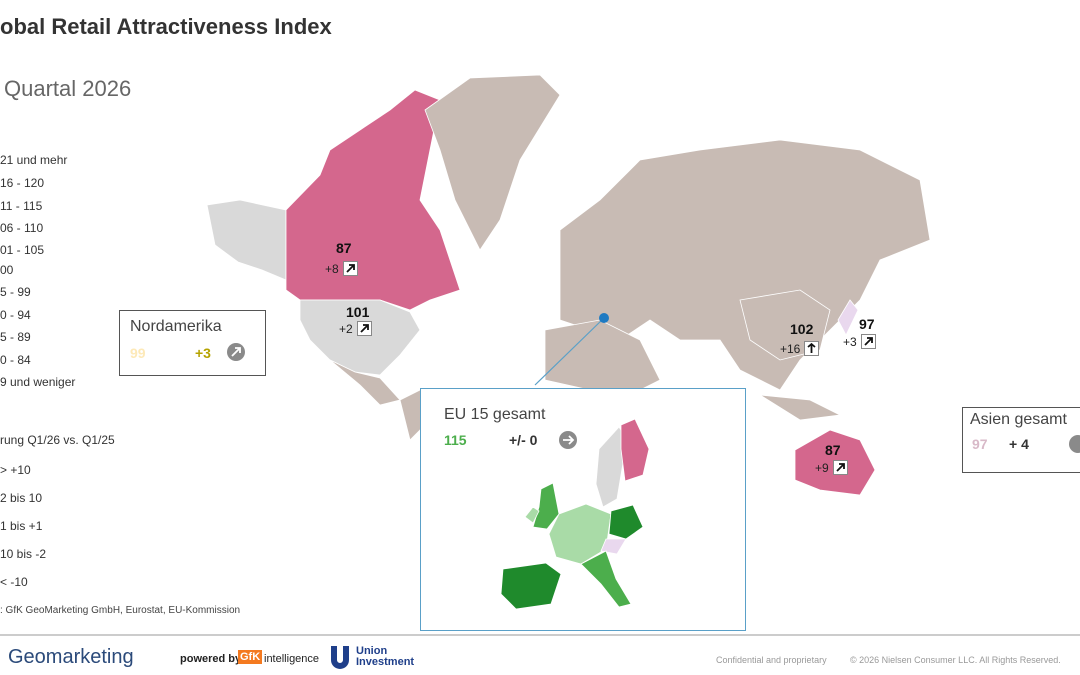 This screenshot has height=675, width=1080. What do you see at coordinates (360, 337) in the screenshot?
I see `usa` at bounding box center [360, 337].